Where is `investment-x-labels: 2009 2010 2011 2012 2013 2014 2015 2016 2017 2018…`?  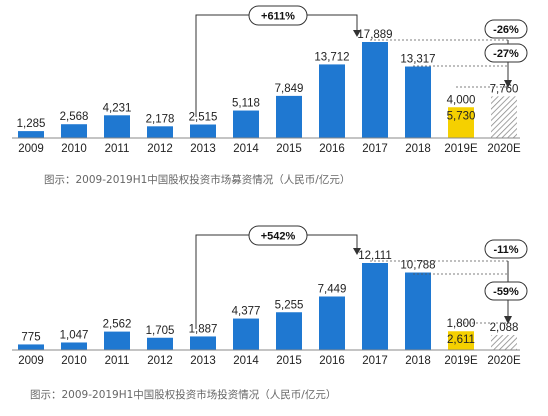
investment-x-labels: 2009 2010 2011 2012 2013 2014 2015 2016 2017 2018… is located at coordinates (269, 361).